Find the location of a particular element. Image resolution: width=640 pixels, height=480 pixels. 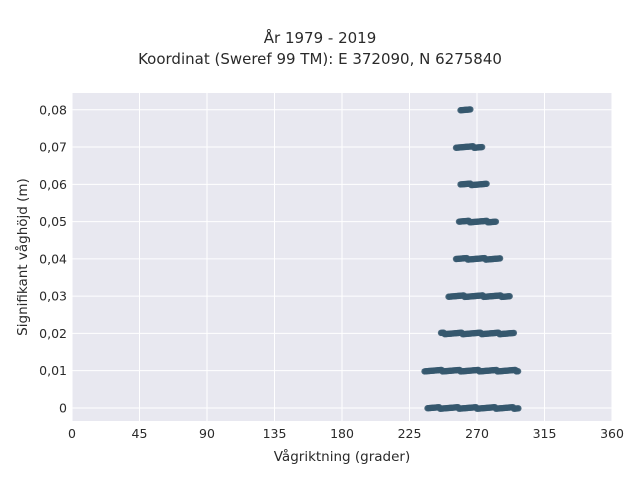

data-points is located at coordinates (471, 259).